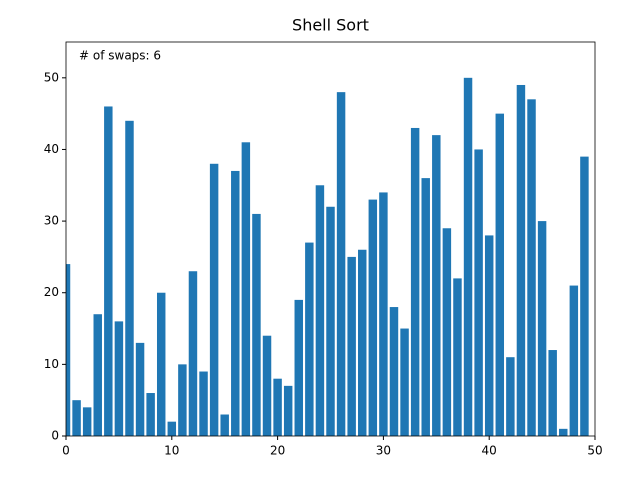 This screenshot has width=640, height=480. I want to click on x-tick-label: 0, so click(66, 451).